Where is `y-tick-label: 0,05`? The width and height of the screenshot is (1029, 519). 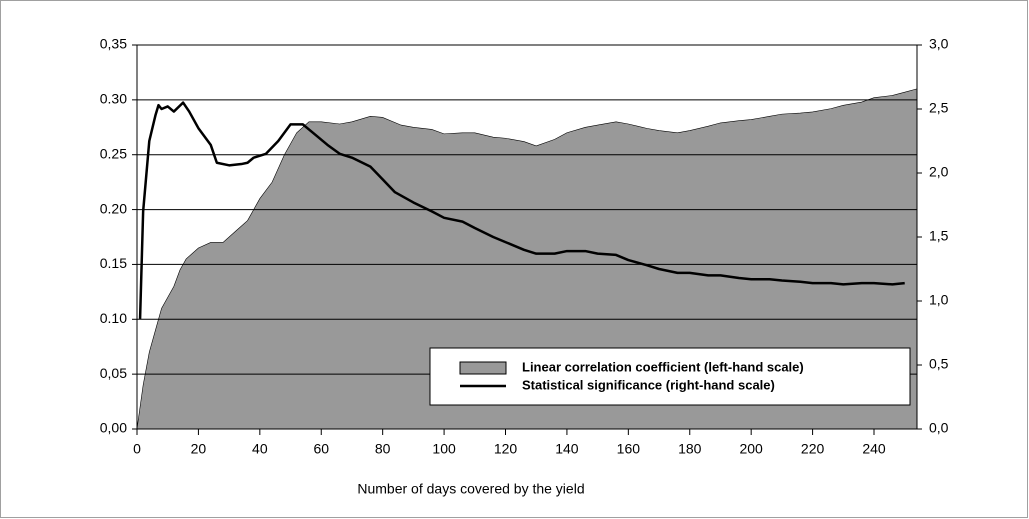 y-tick-label: 0,05 is located at coordinates (113, 373).